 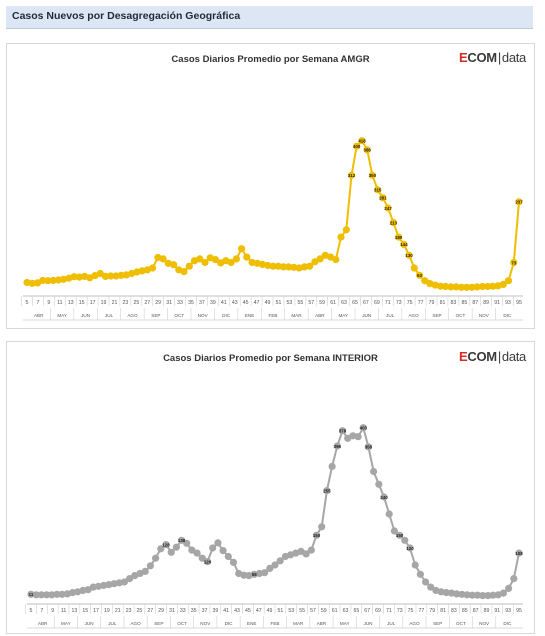 What do you see at coordinates (378, 190) in the screenshot?
I see `data-label: 315` at bounding box center [378, 190].